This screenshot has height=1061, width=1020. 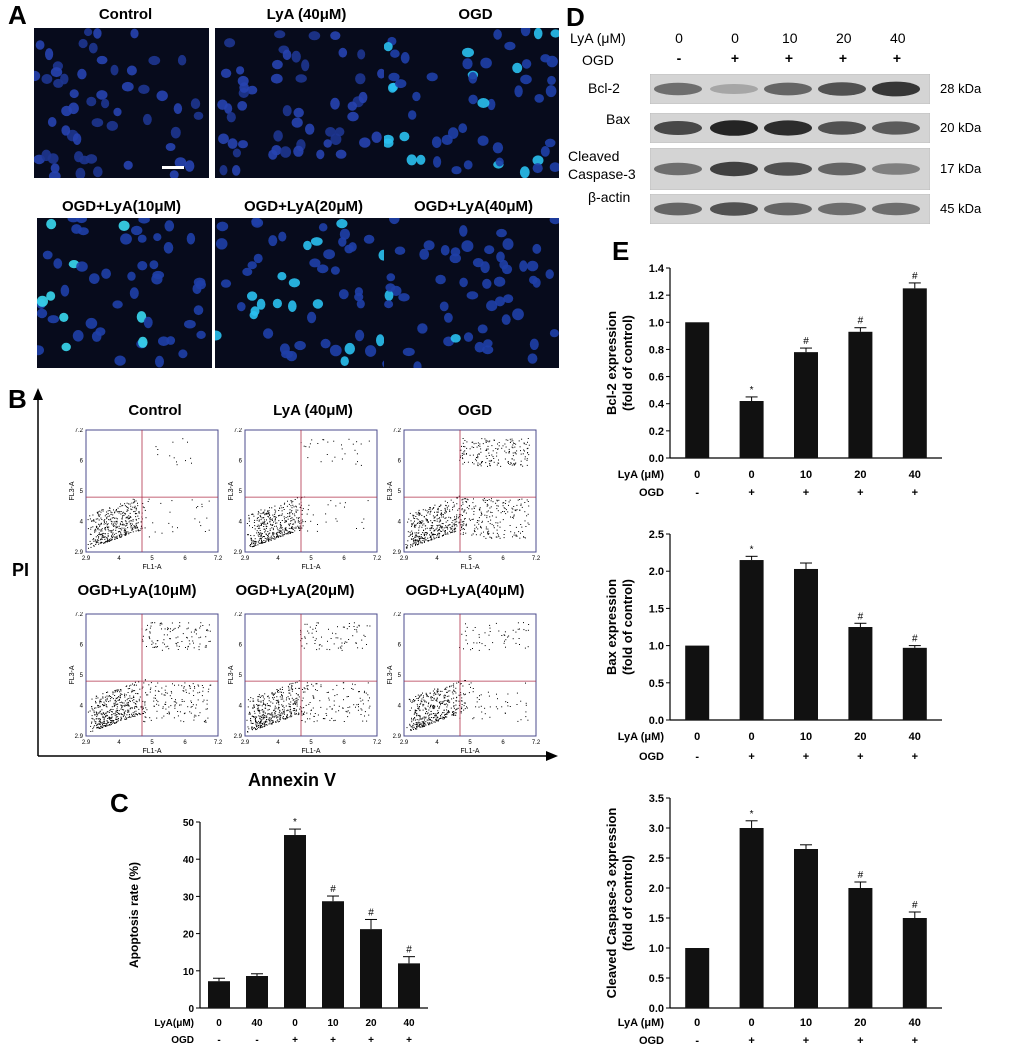 What do you see at coordinates (961, 208) in the screenshot?
I see `band-kda: 45 kDa` at bounding box center [961, 208].